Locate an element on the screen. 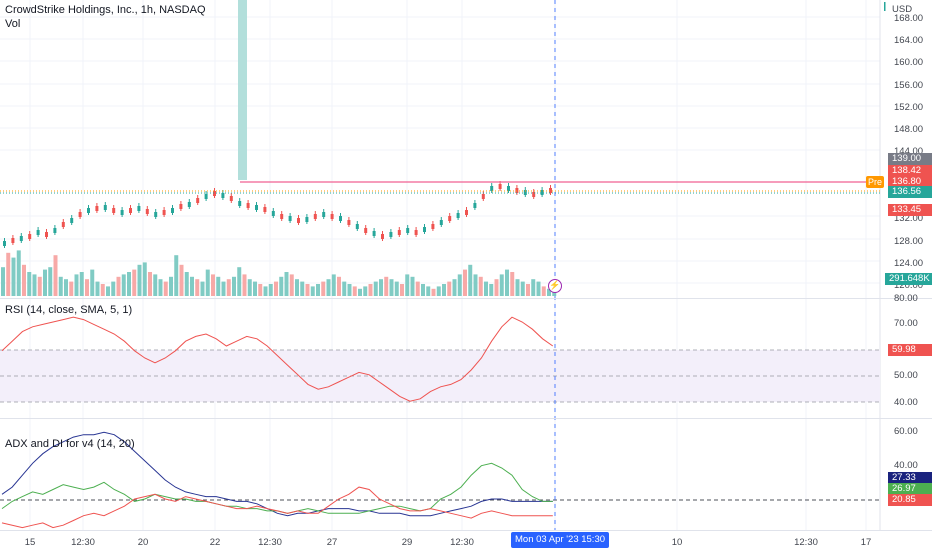 The width and height of the screenshot is (932, 550). currency-label: USD is located at coordinates (902, 9).